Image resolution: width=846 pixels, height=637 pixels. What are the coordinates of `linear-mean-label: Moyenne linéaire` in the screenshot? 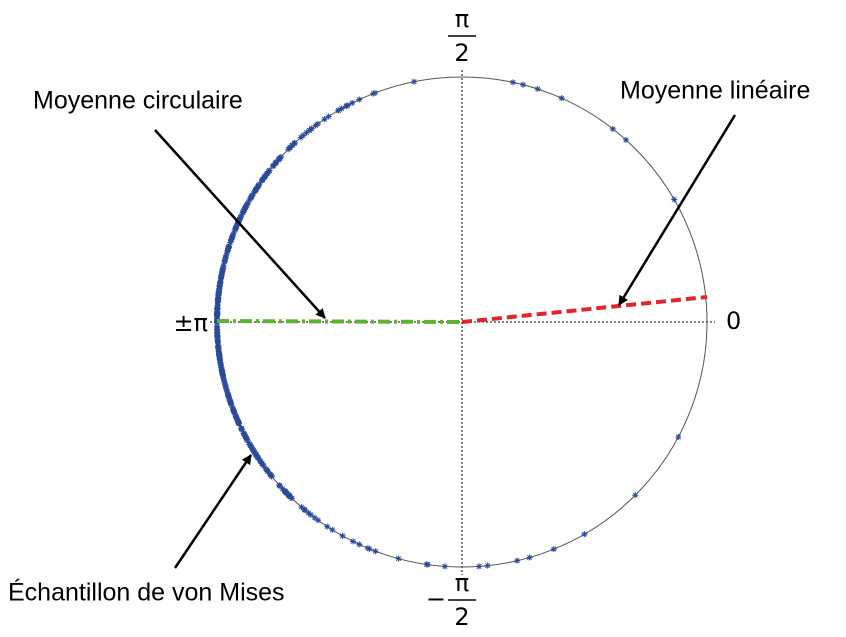 It's located at (715, 91).